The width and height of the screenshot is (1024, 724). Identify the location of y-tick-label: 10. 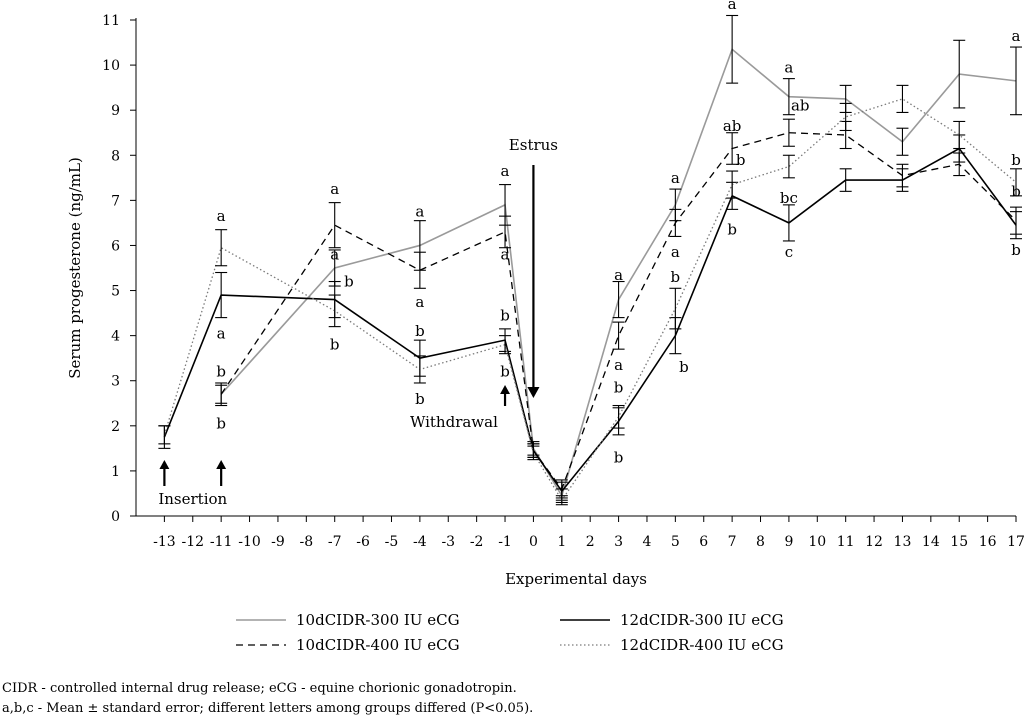
(111, 66).